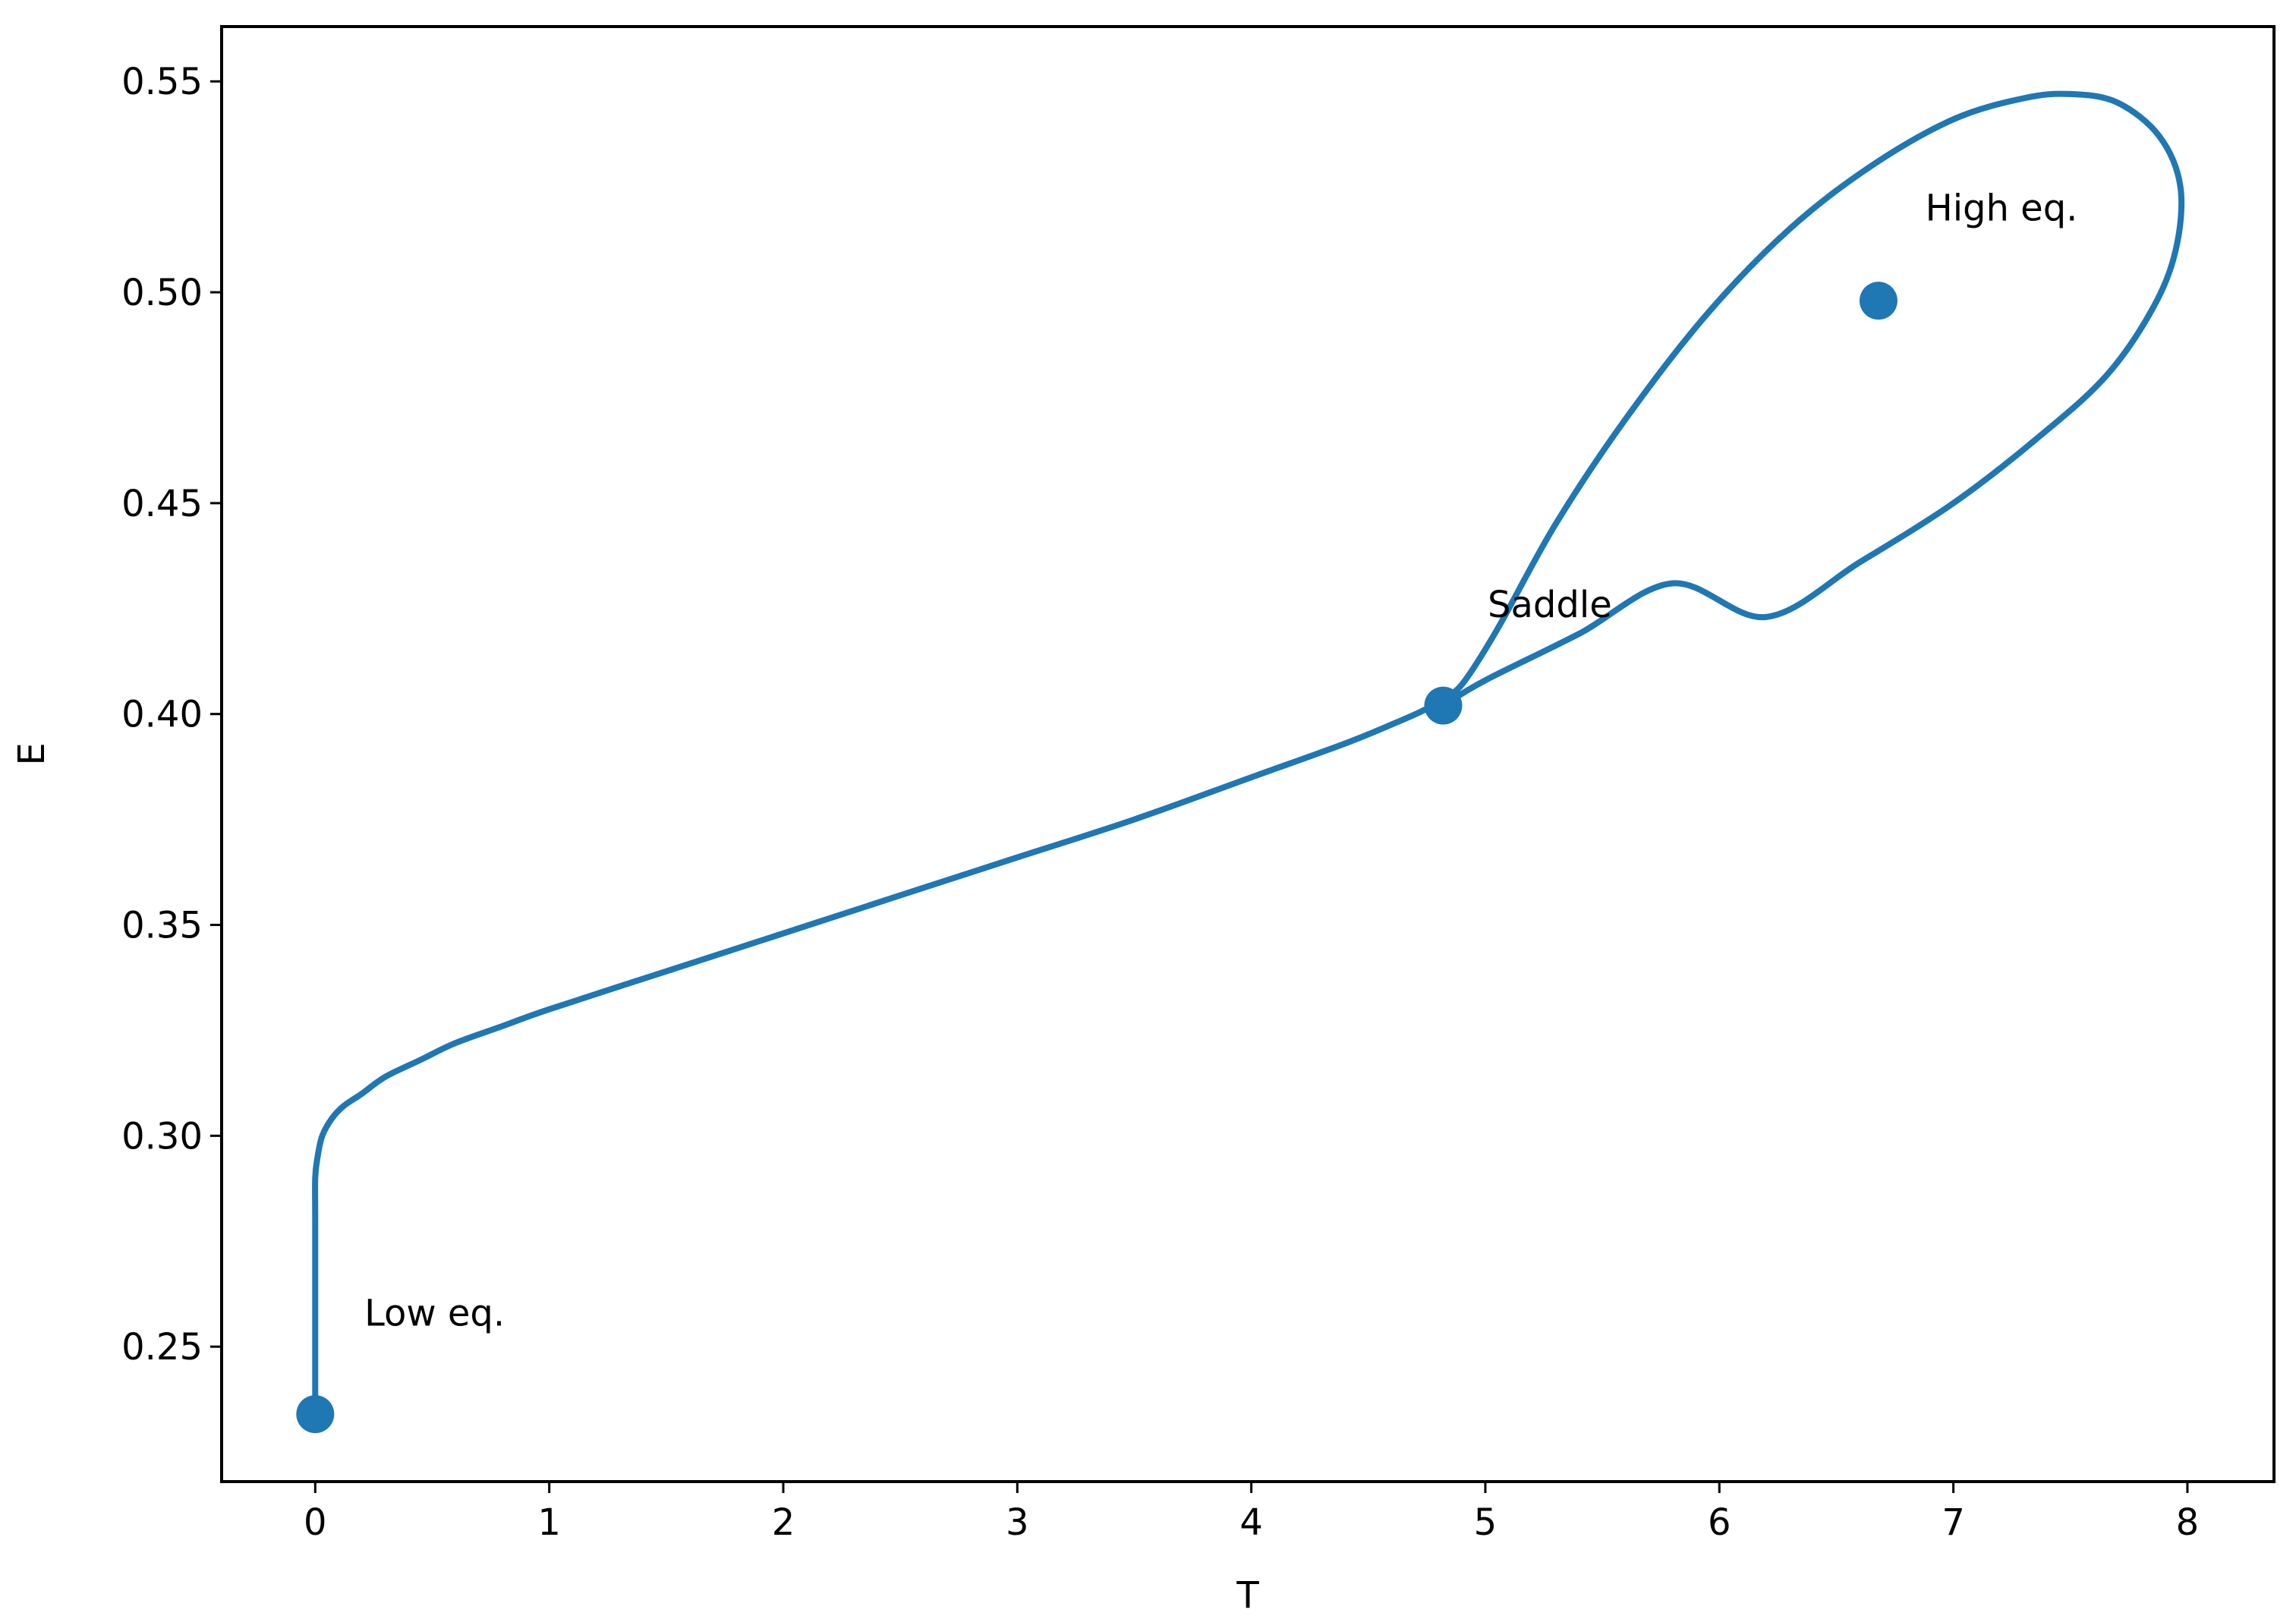 The width and height of the screenshot is (2296, 1619). I want to click on y-tick-label: 0.55, so click(162, 82).